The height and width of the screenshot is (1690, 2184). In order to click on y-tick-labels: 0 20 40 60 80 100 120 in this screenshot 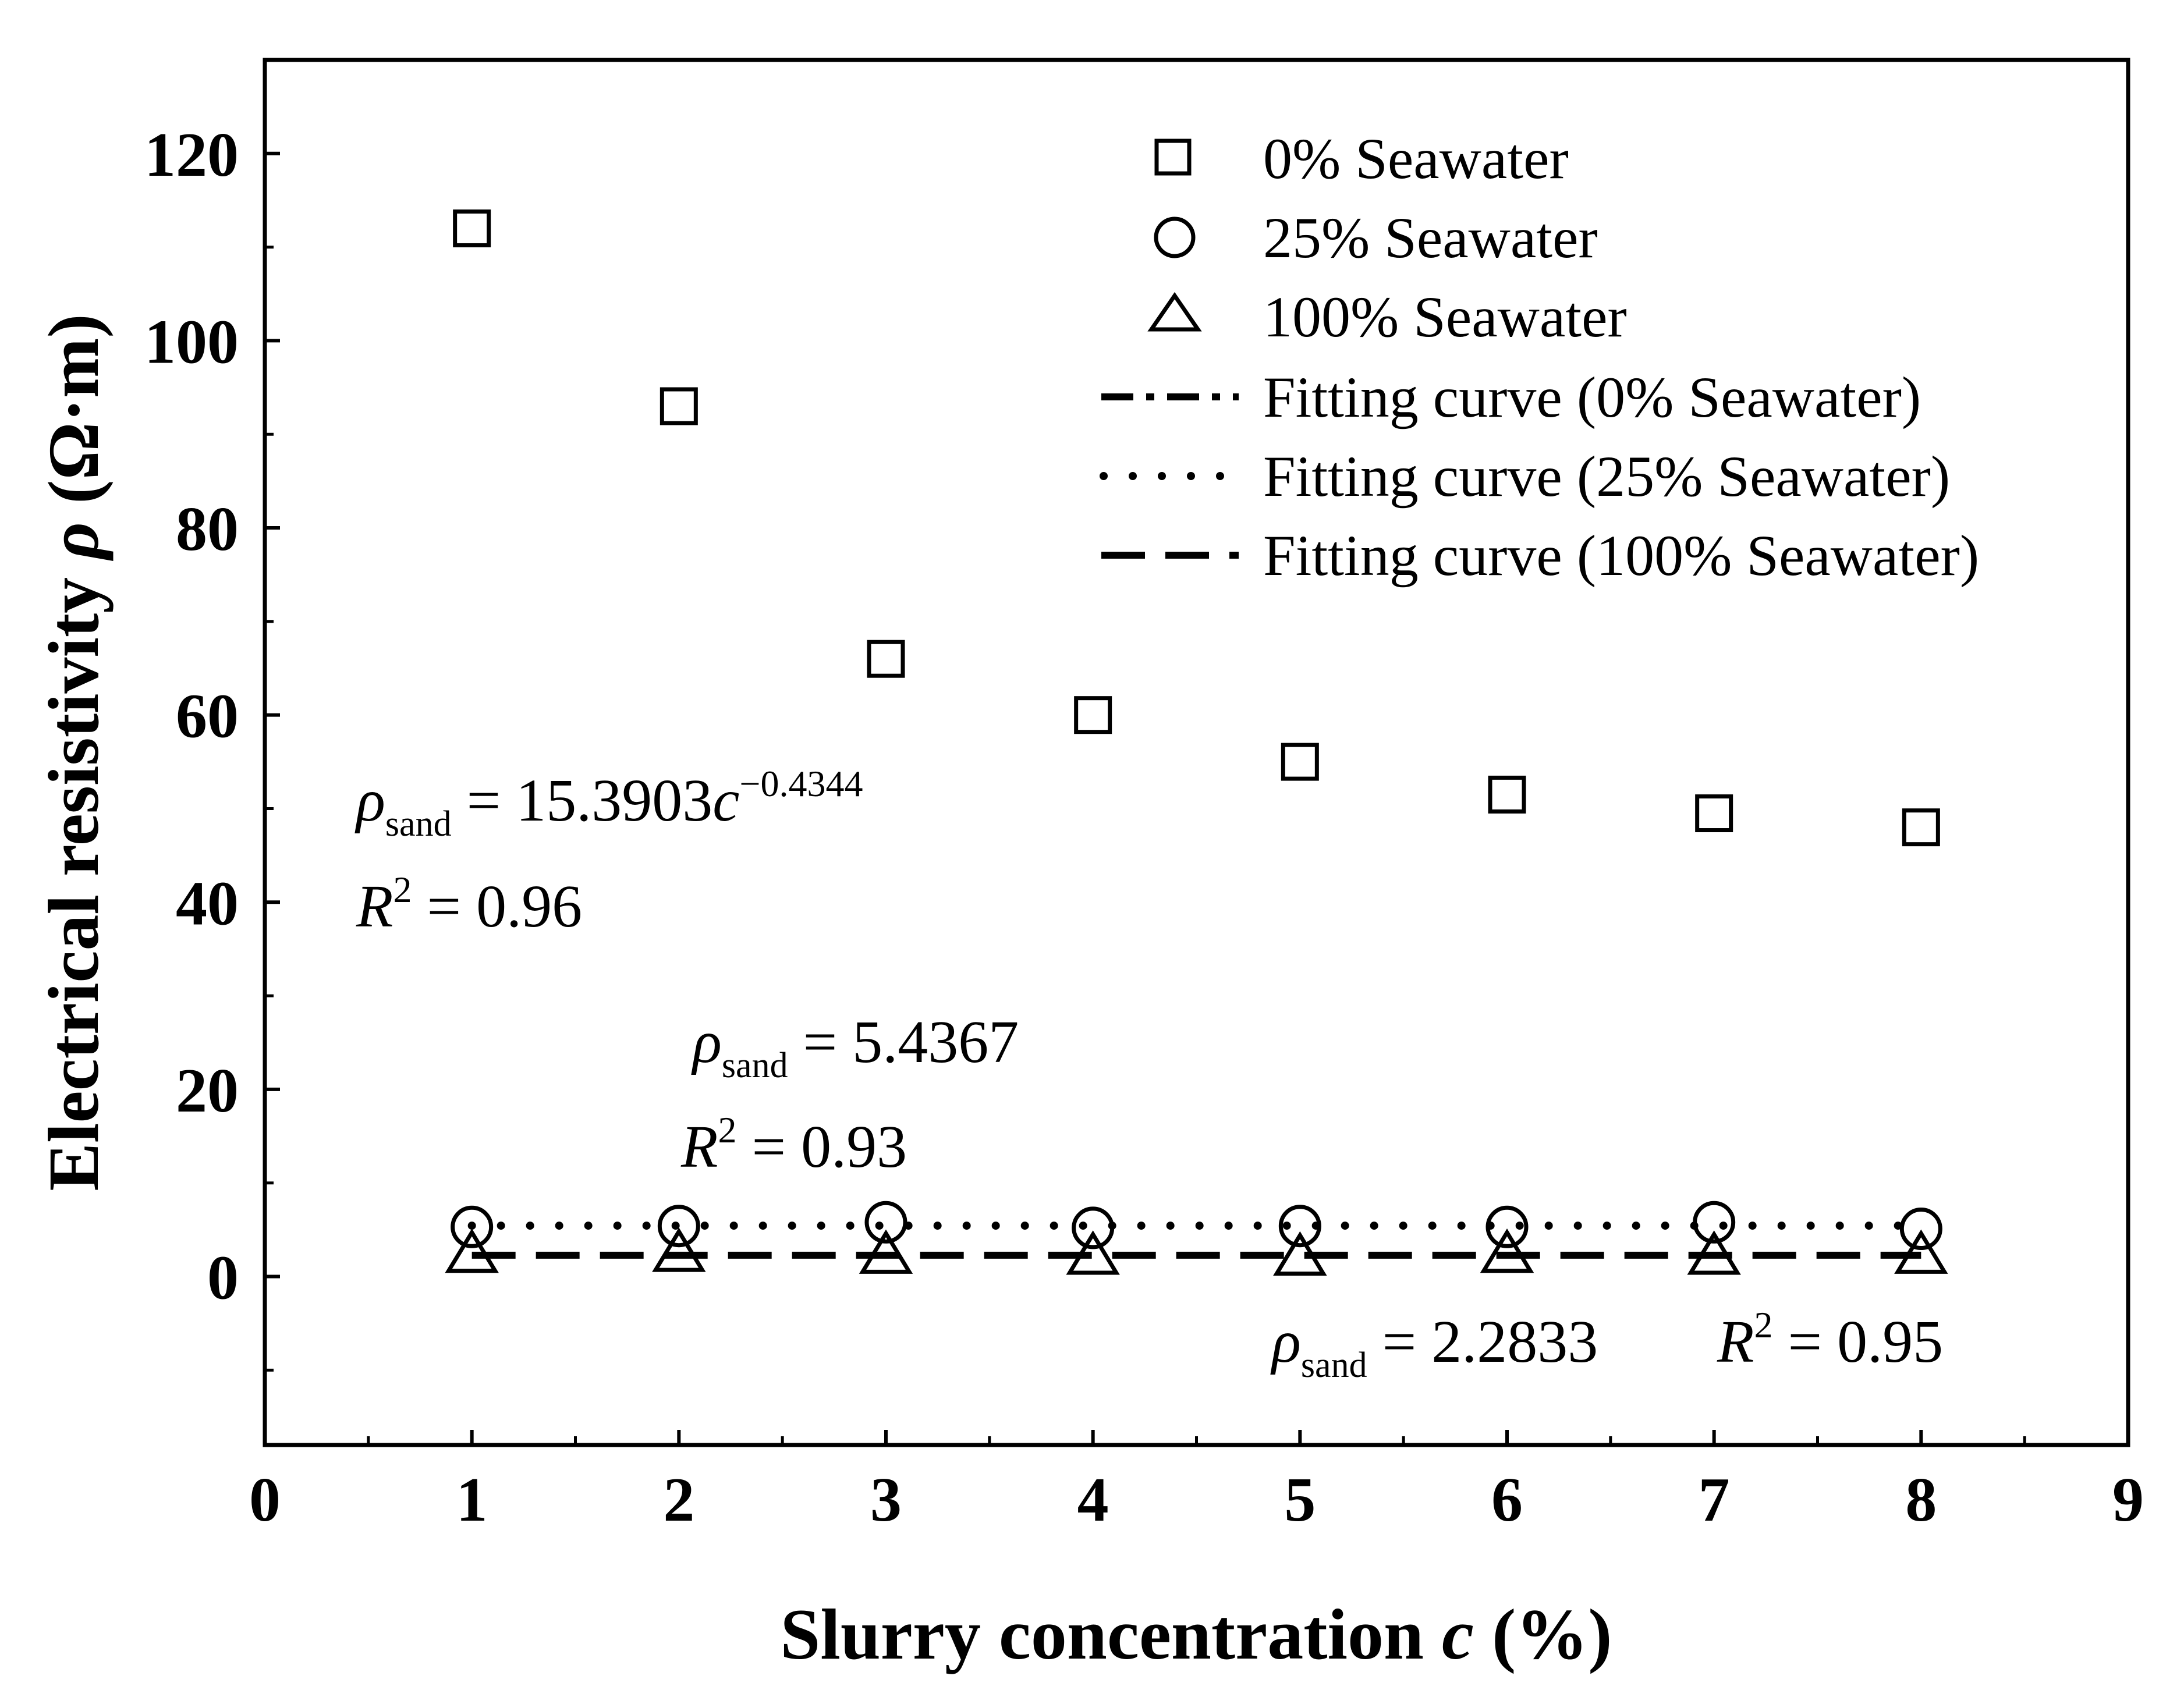, I will do `click(191, 716)`.